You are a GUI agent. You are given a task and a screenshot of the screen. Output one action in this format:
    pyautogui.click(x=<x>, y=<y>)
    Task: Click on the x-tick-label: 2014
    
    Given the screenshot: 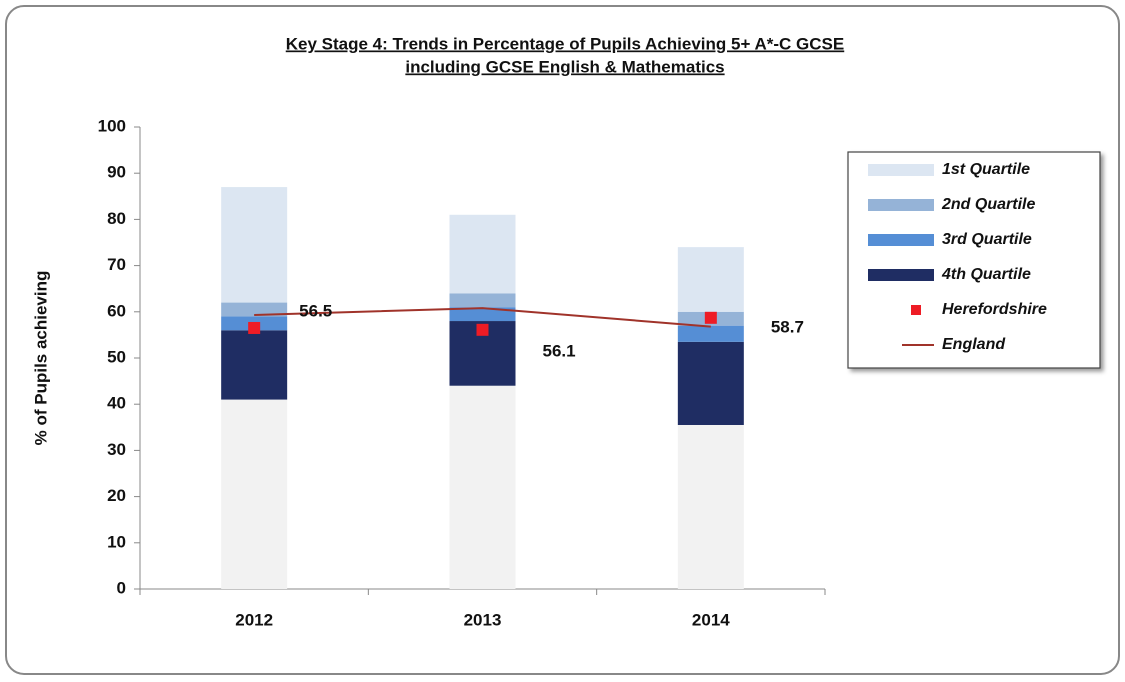 What is the action you would take?
    pyautogui.click(x=711, y=619)
    